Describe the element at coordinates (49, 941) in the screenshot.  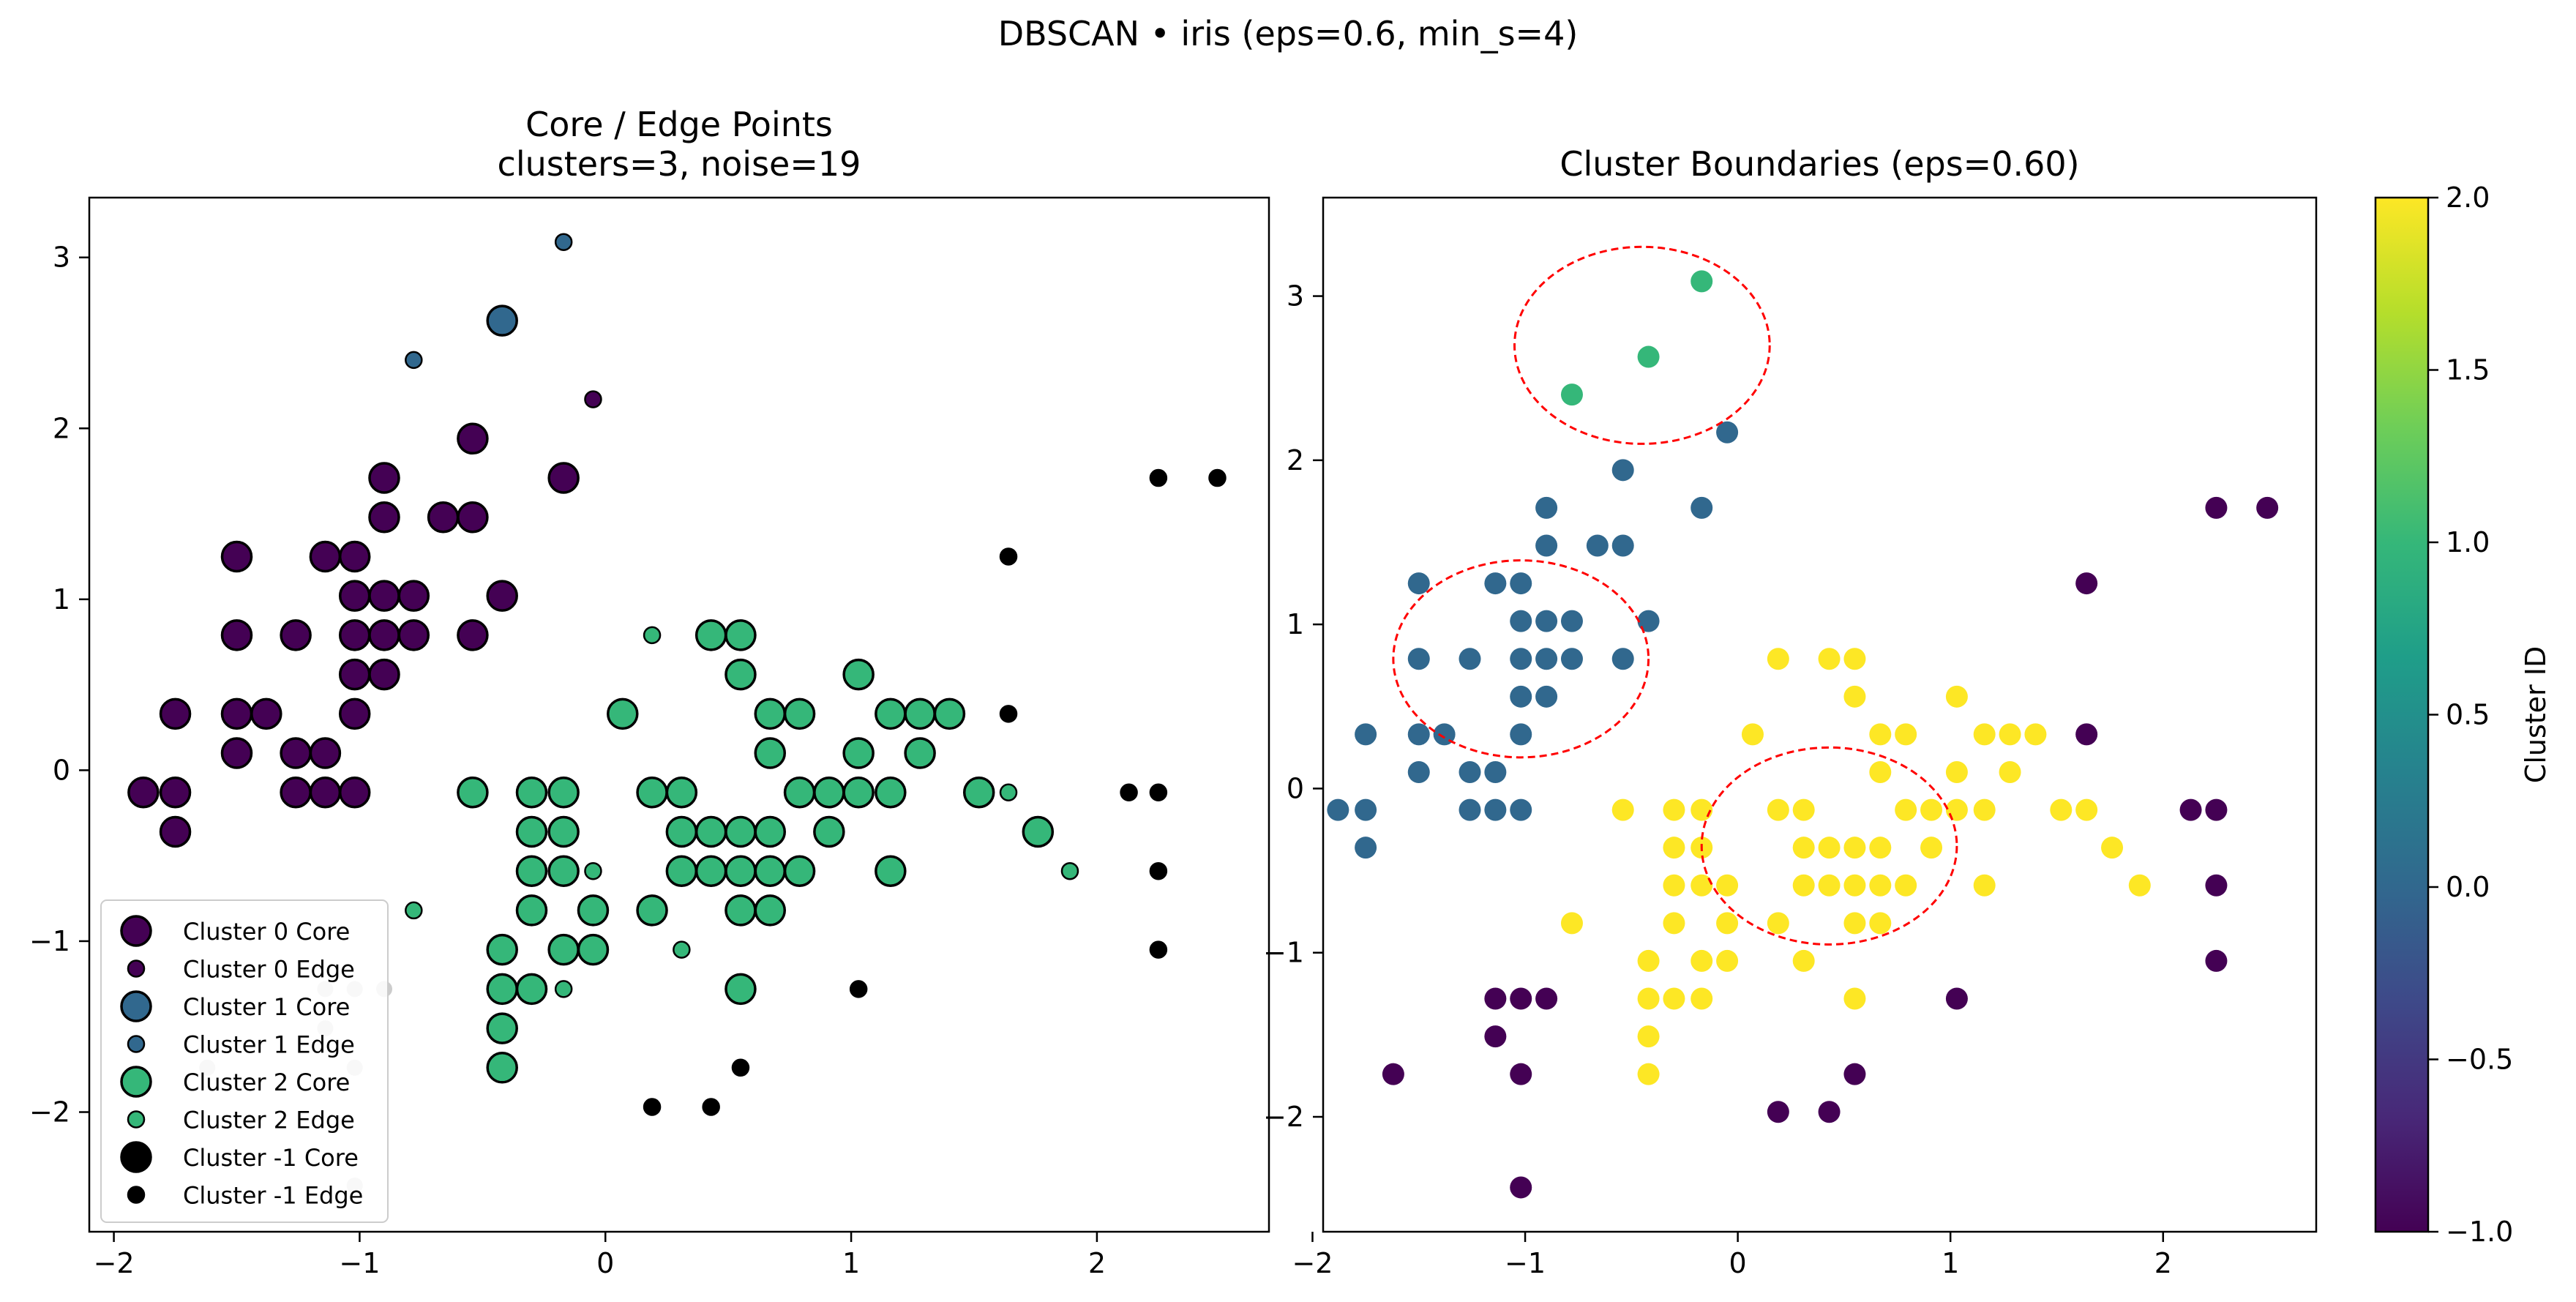
I see `left-ytick-label: −1` at that location.